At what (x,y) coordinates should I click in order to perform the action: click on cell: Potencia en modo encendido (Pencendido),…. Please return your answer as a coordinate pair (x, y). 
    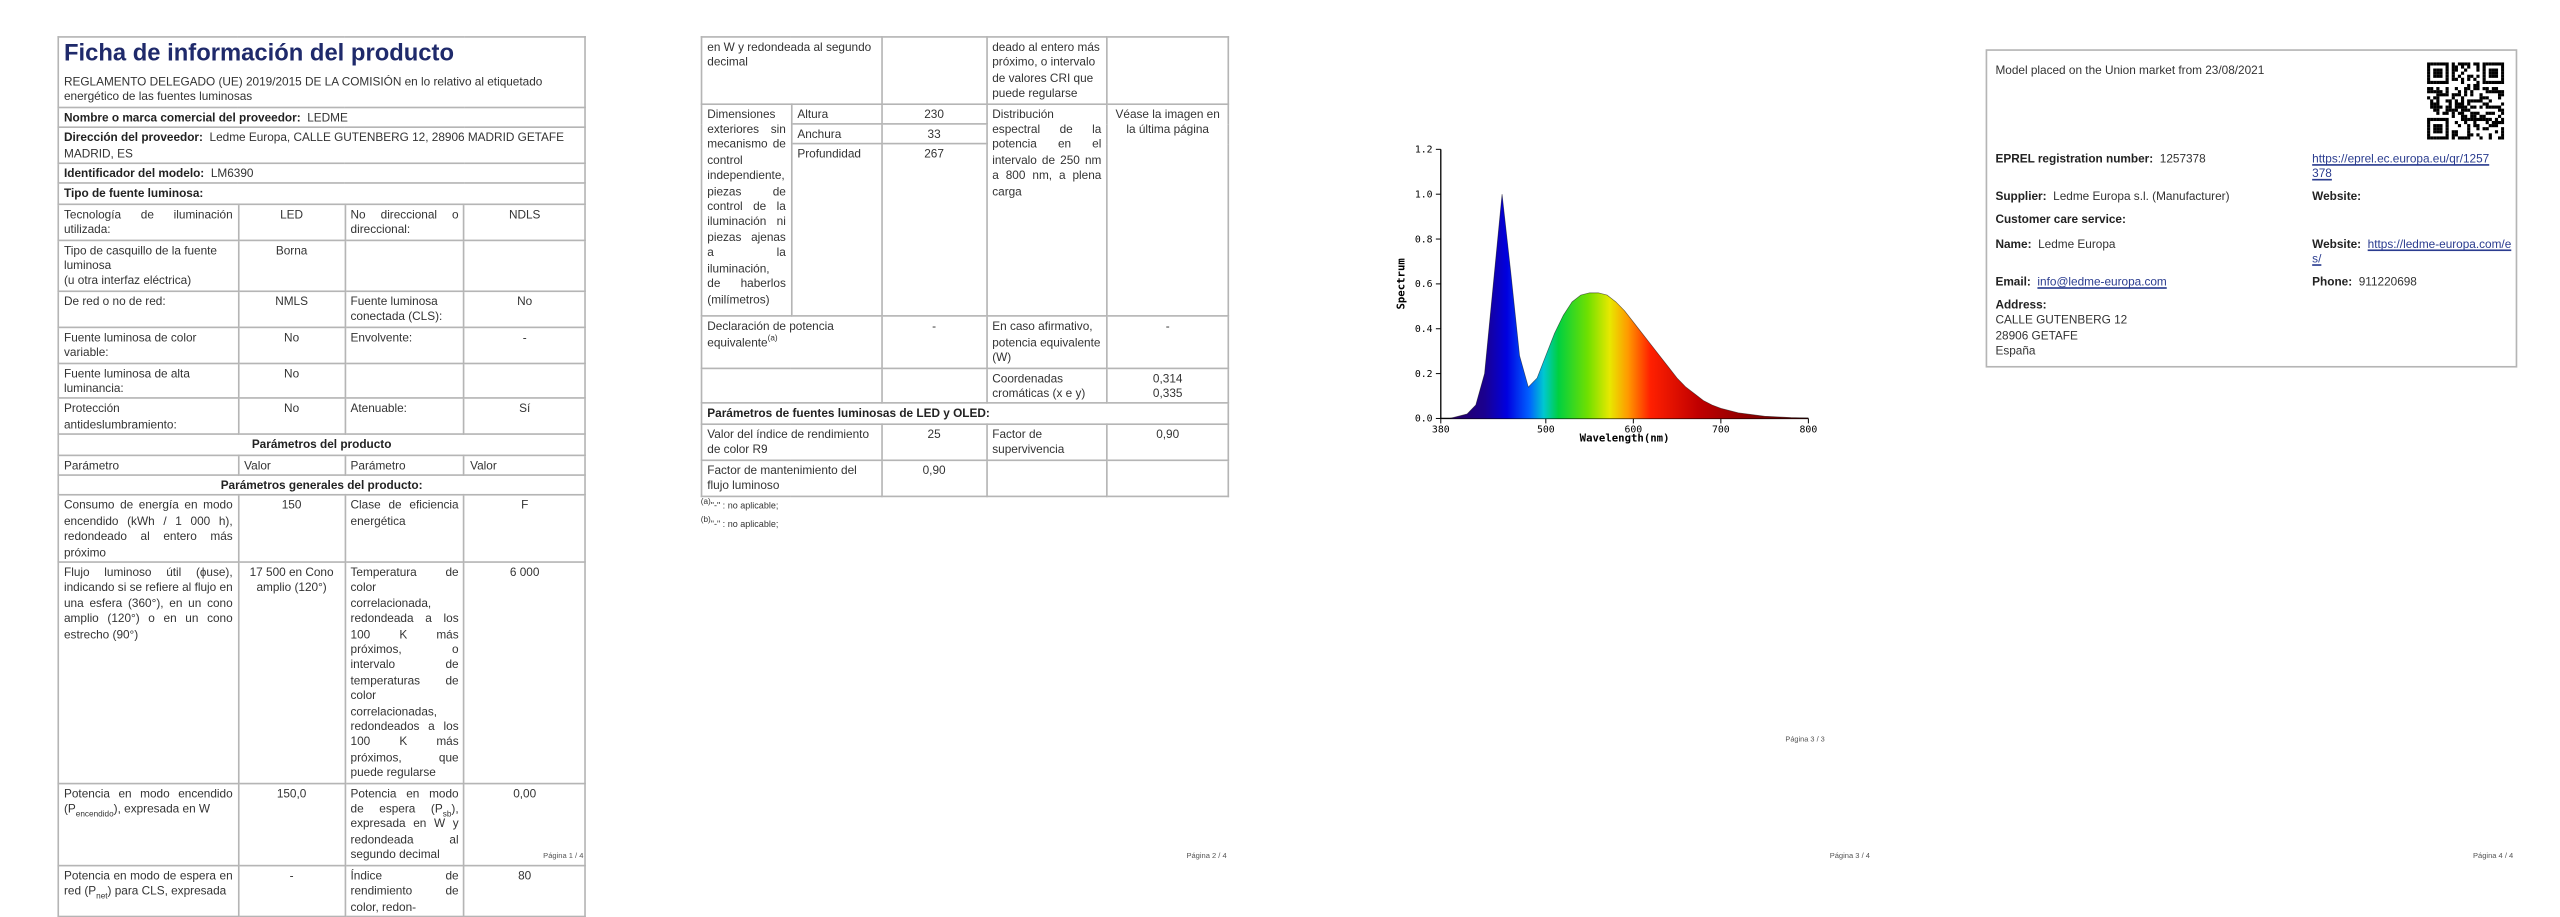
    Looking at the image, I should click on (148, 824).